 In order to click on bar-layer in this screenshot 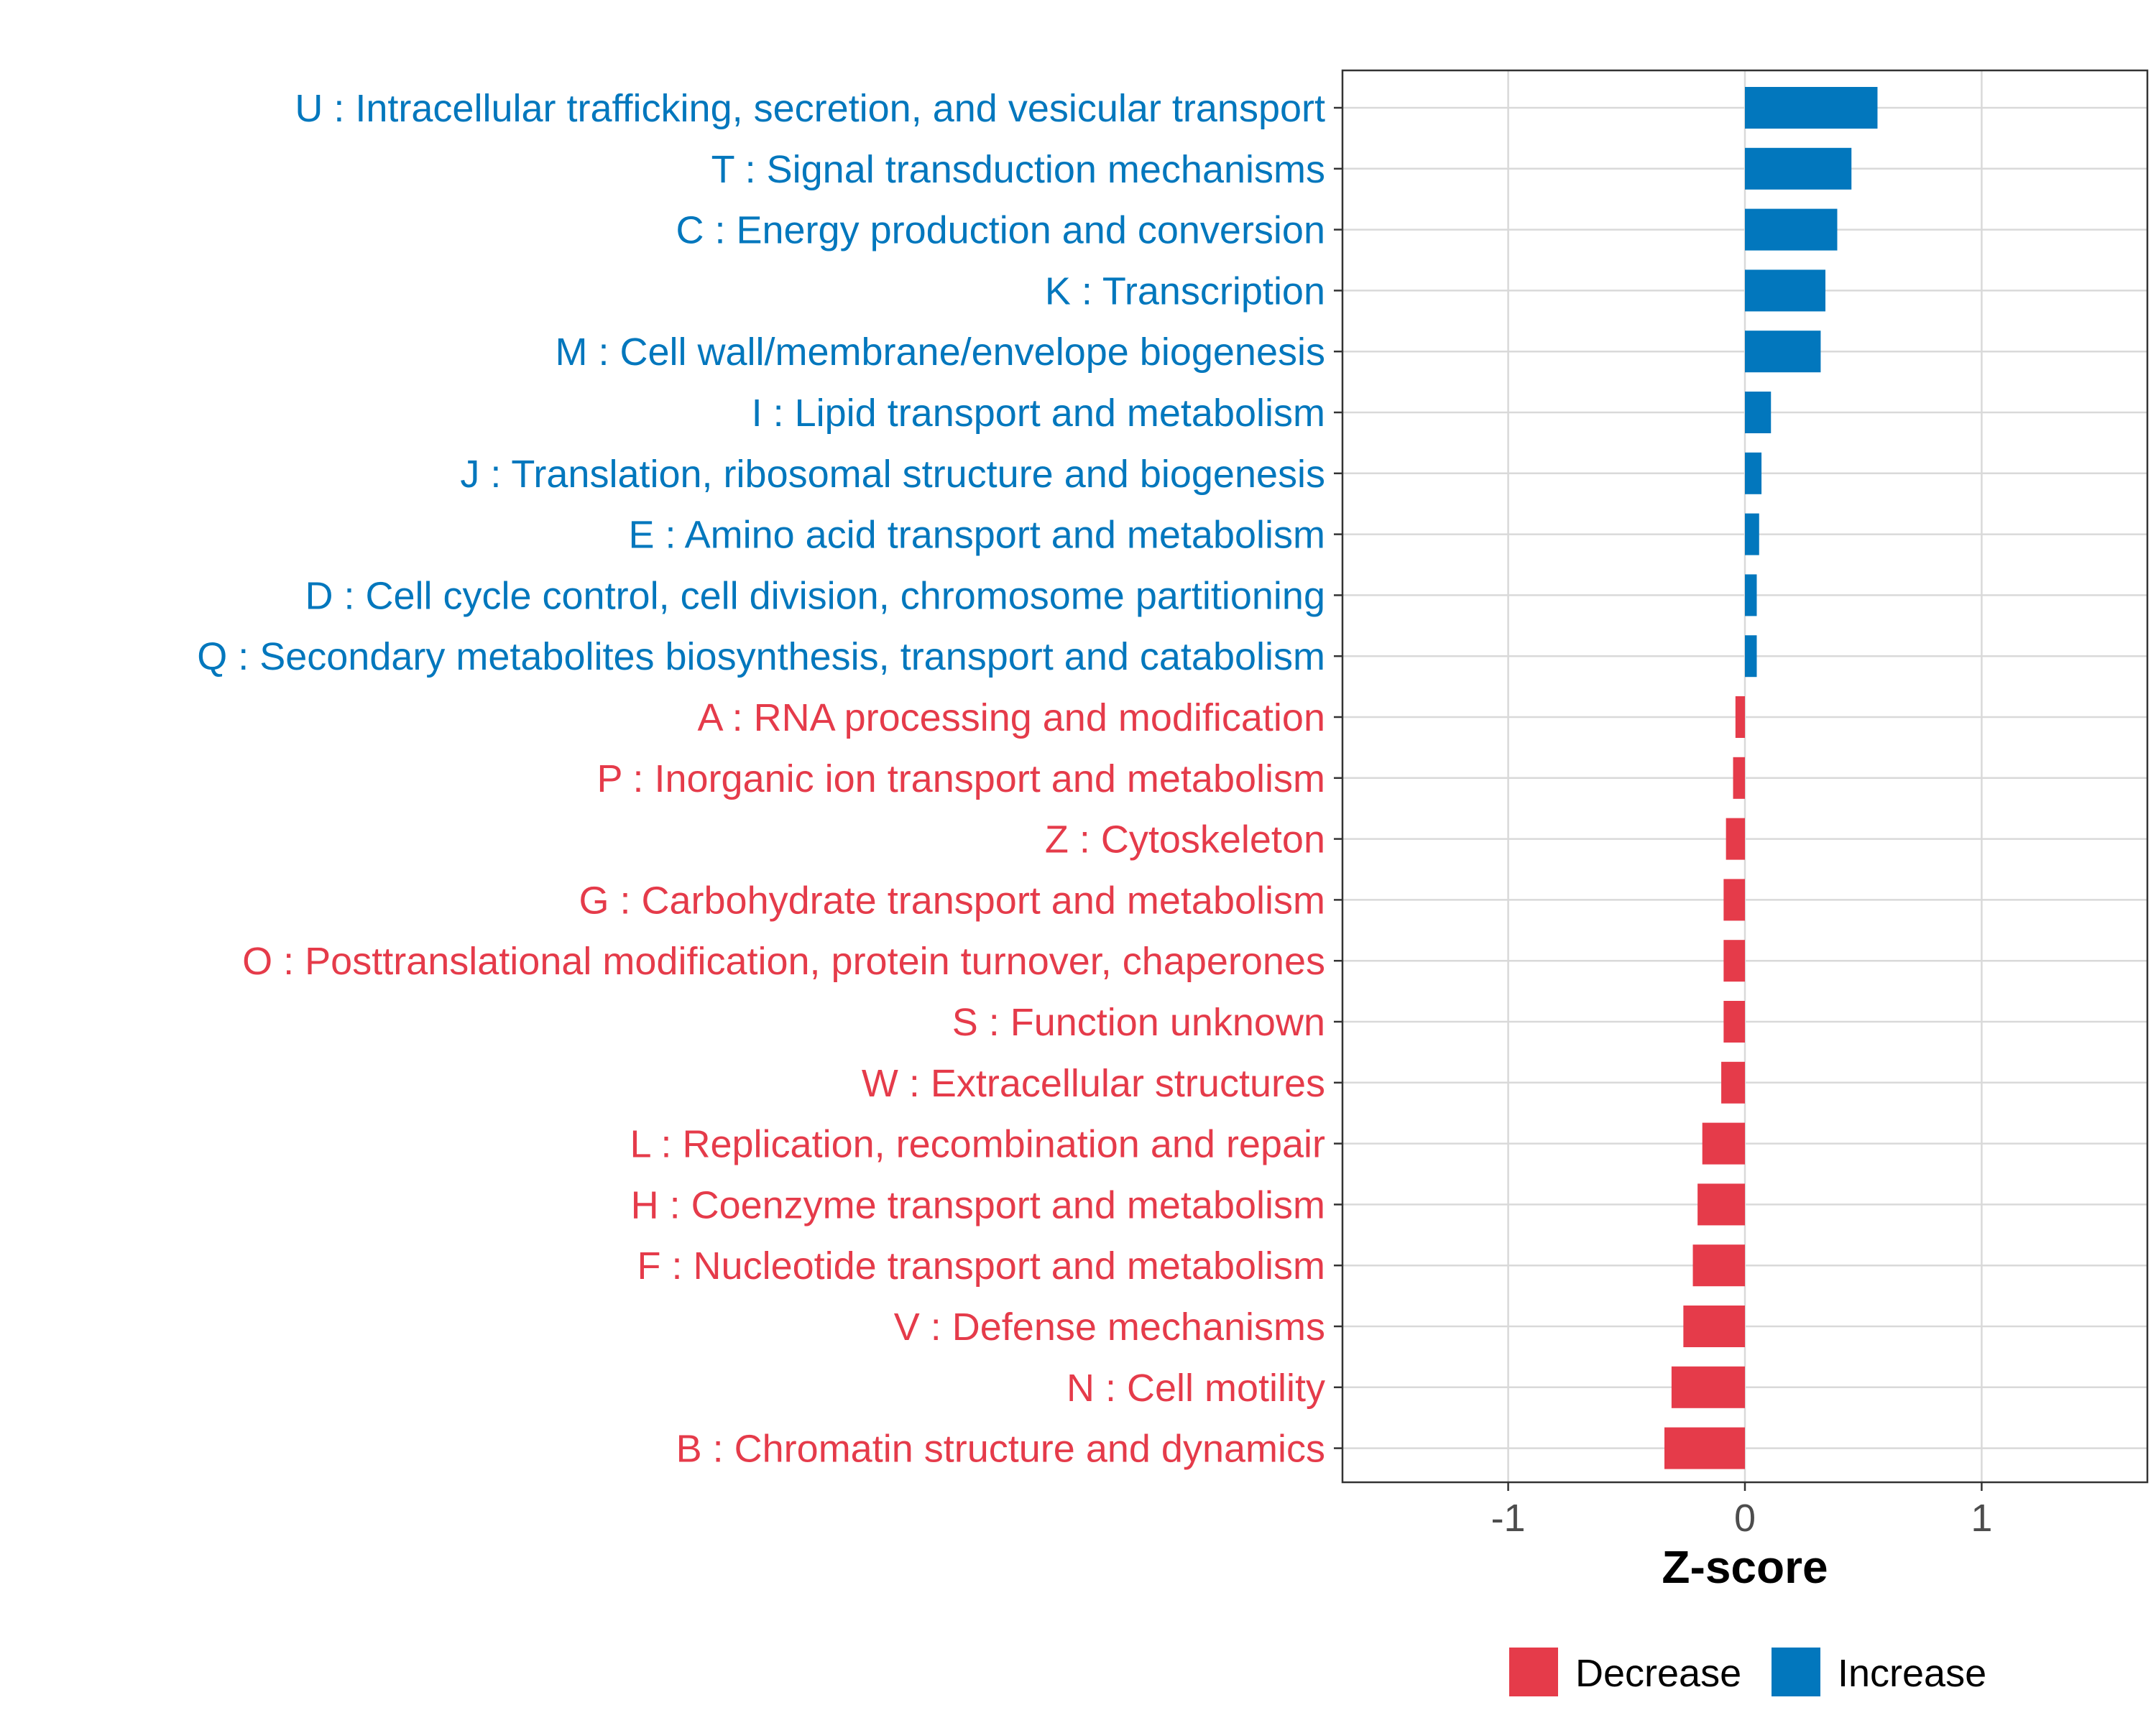, I will do `click(1771, 778)`.